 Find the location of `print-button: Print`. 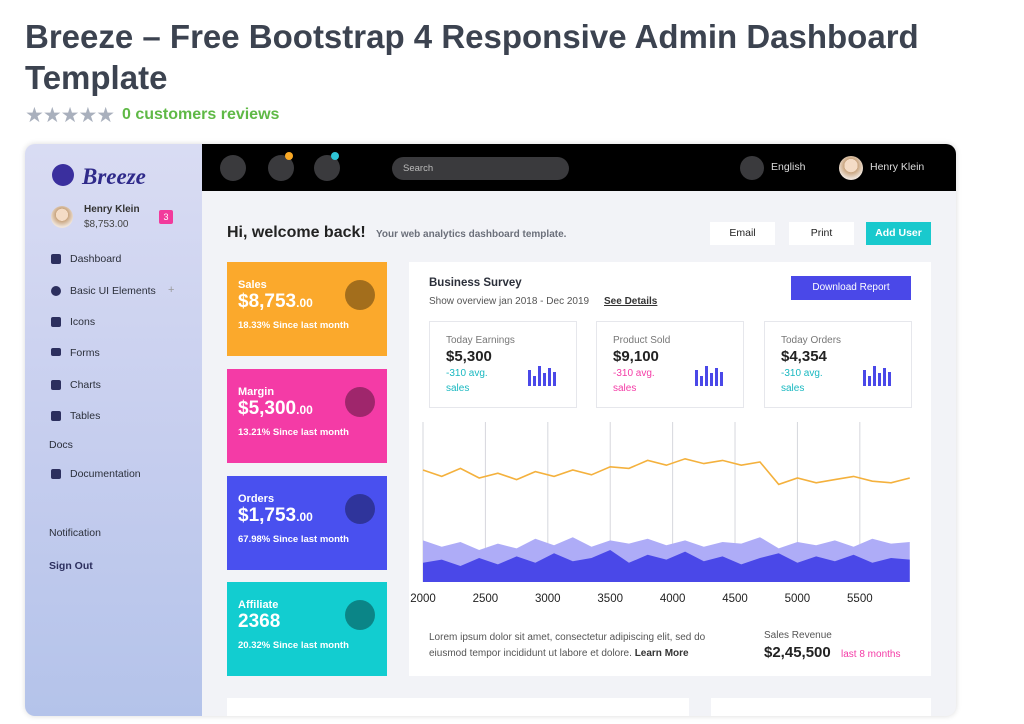

print-button: Print is located at coordinates (821, 233).